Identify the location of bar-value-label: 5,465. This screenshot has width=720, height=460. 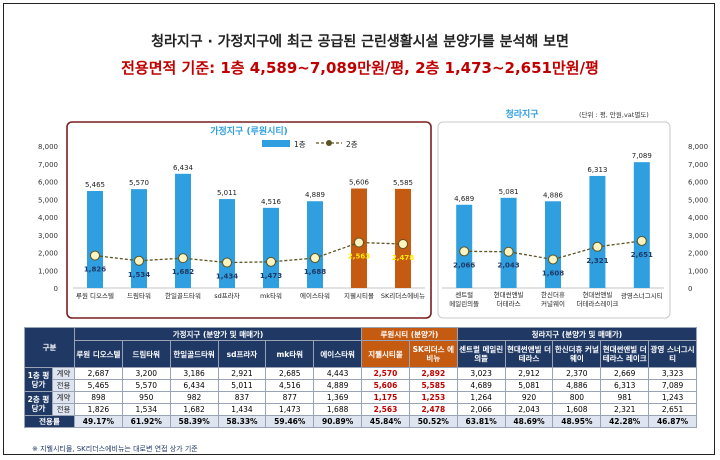
(95, 185).